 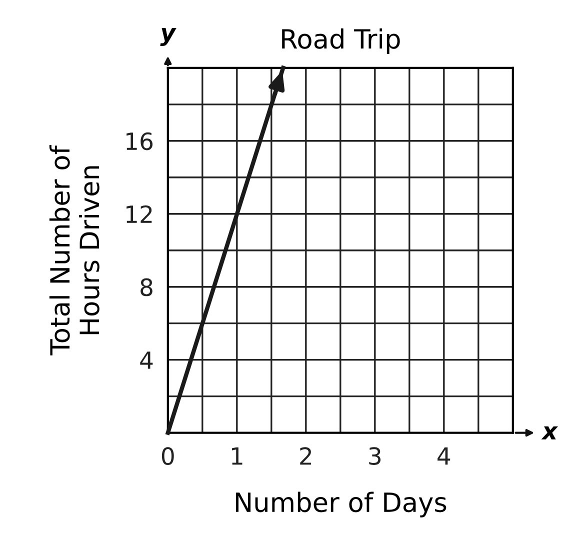 What do you see at coordinates (306, 456) in the screenshot?
I see `x-tick-label: 2` at bounding box center [306, 456].